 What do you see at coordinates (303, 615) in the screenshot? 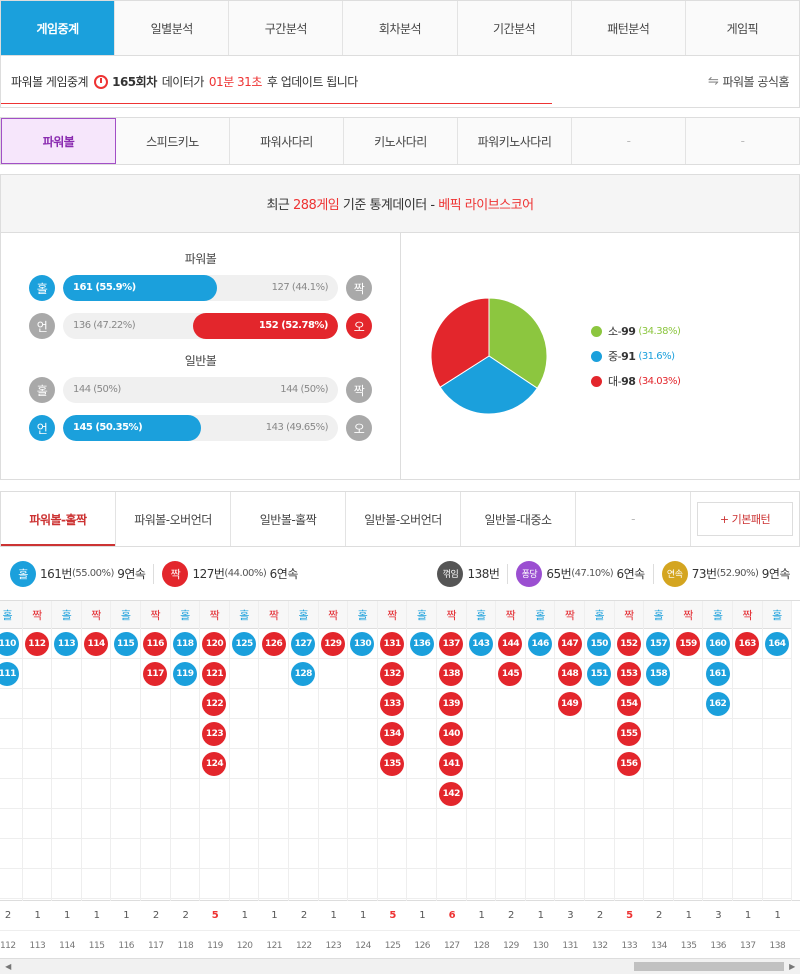
I see `column-header: 홀` at bounding box center [303, 615].